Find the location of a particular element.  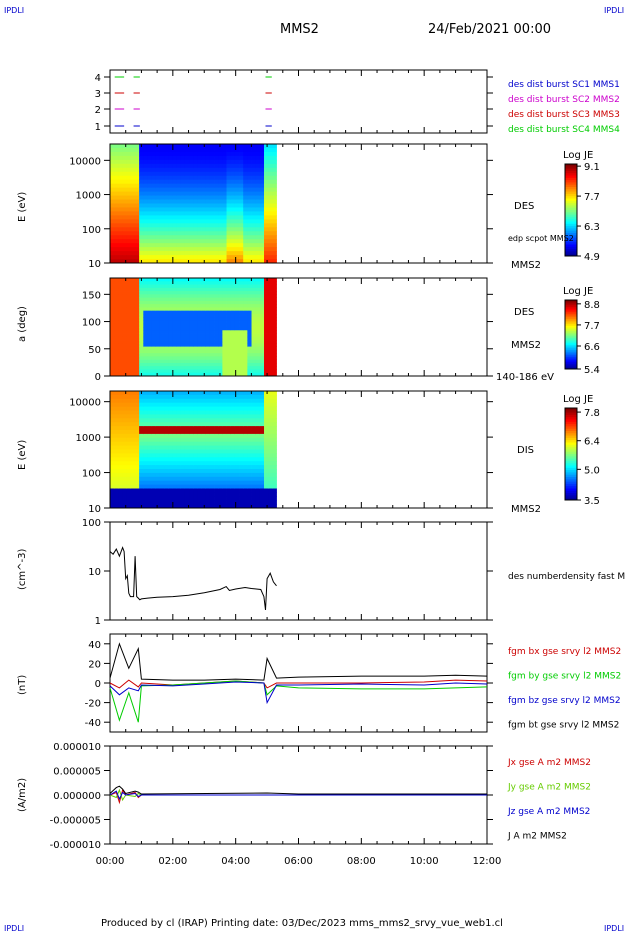

legend-current-1: Jx gse A m2 MMS2 is located at coordinates (549, 763).